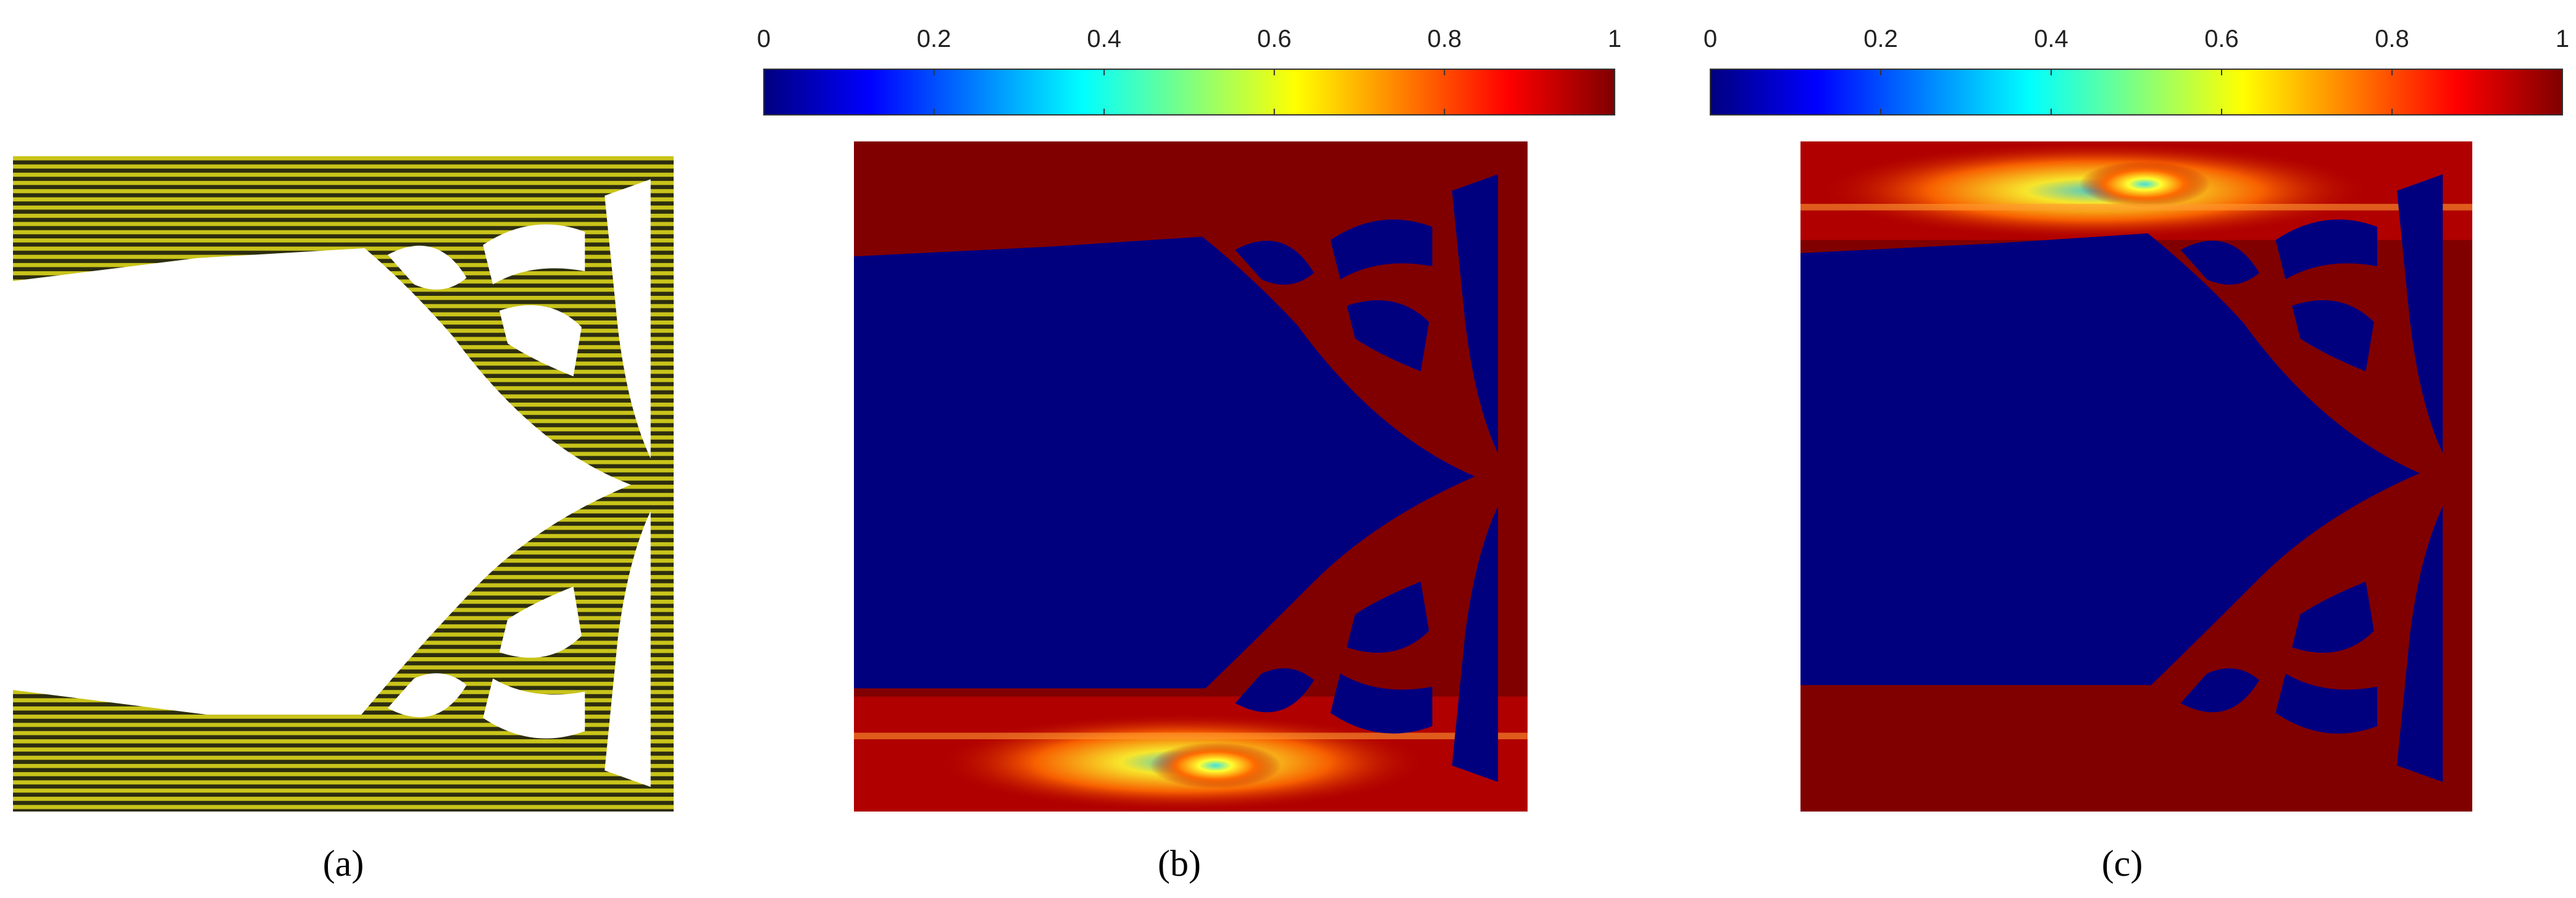 The height and width of the screenshot is (898, 2576). Describe the element at coordinates (1663, 70) in the screenshot. I see `colorbars: 0 0.2 0.4 0.6 0.8 1 0 0.2 0.4 0.6 0.8 1` at that location.